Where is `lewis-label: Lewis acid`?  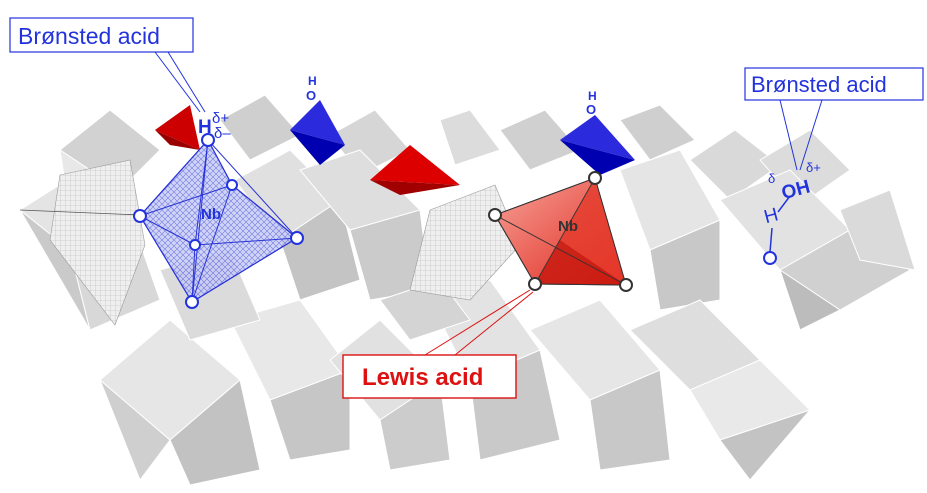
lewis-label: Lewis acid is located at coordinates (422, 377).